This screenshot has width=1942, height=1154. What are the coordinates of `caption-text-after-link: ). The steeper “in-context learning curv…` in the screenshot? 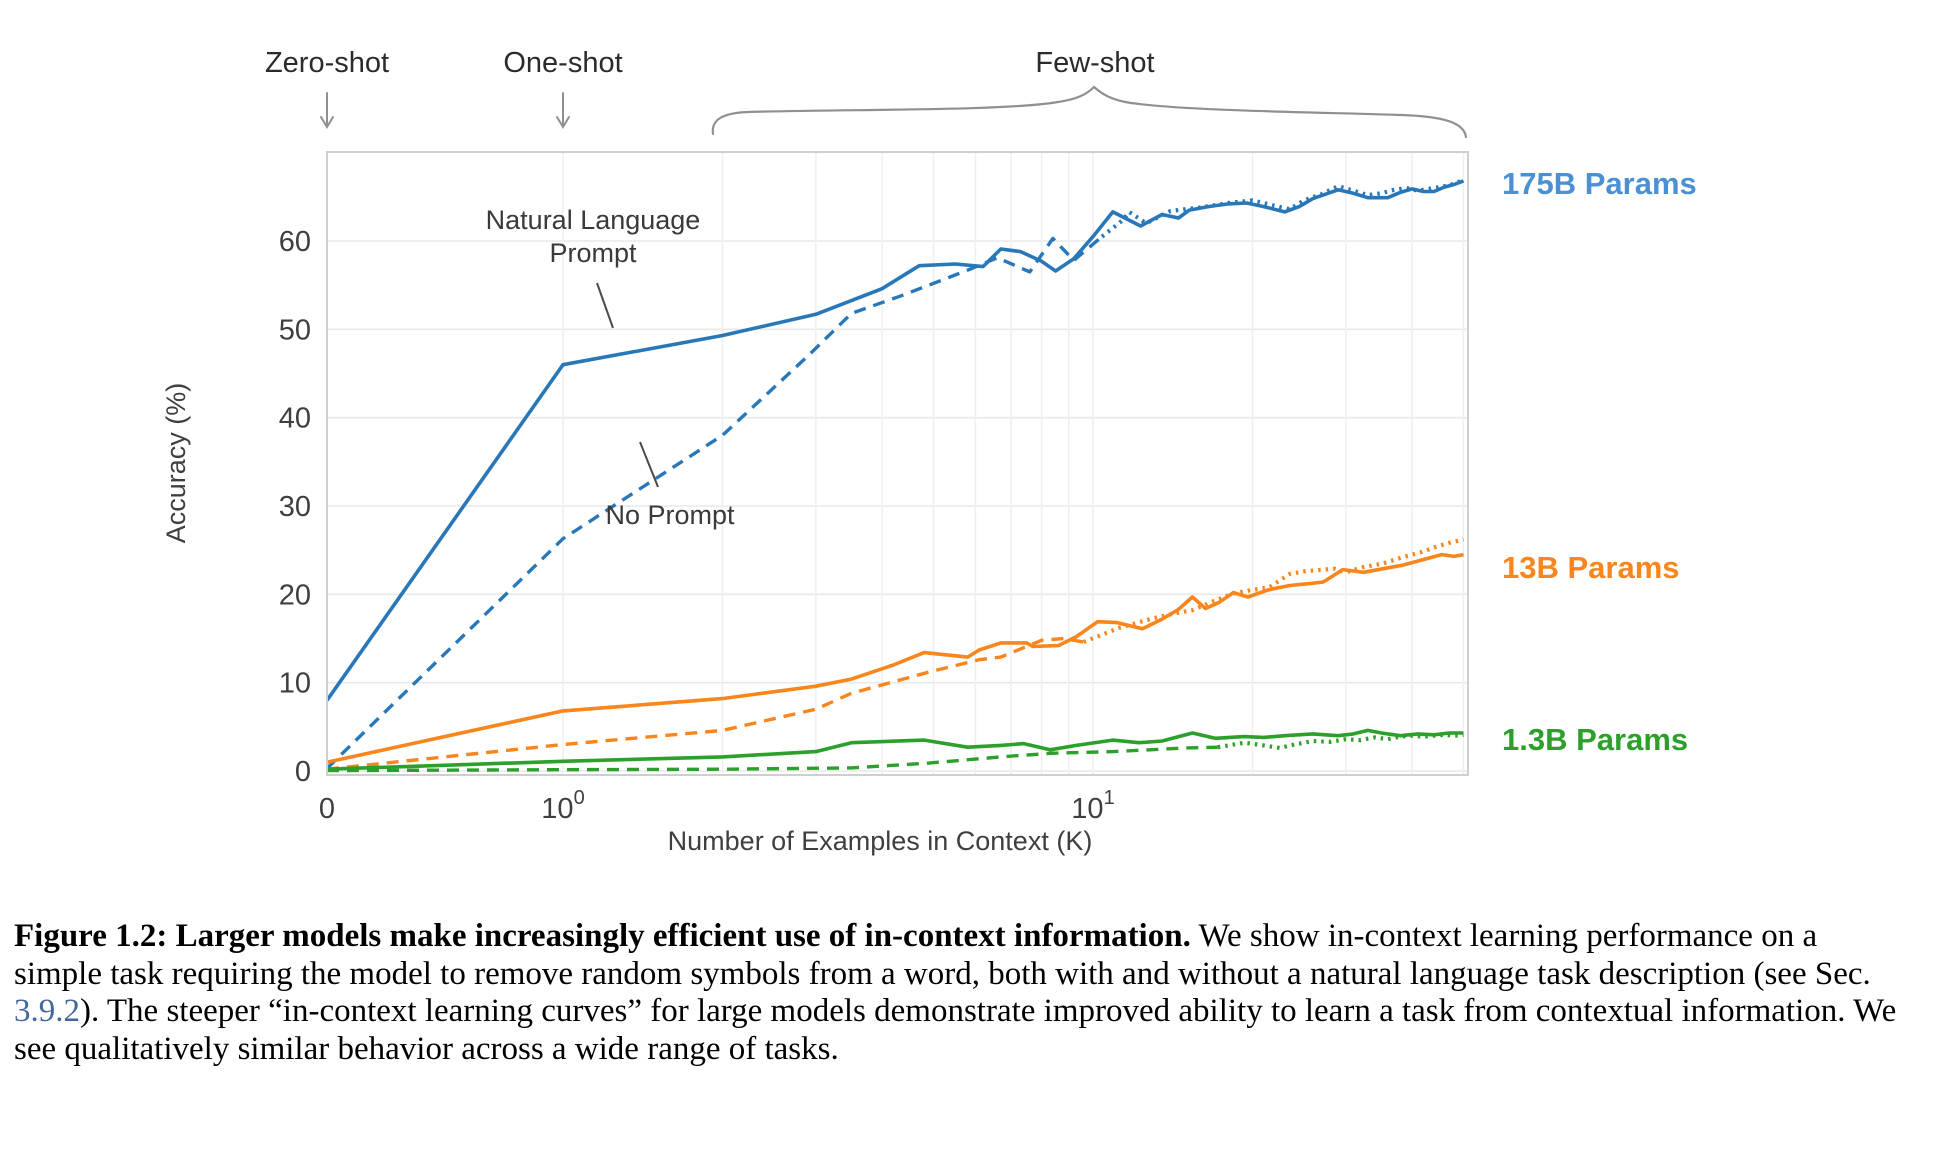 It's located at (955, 1030).